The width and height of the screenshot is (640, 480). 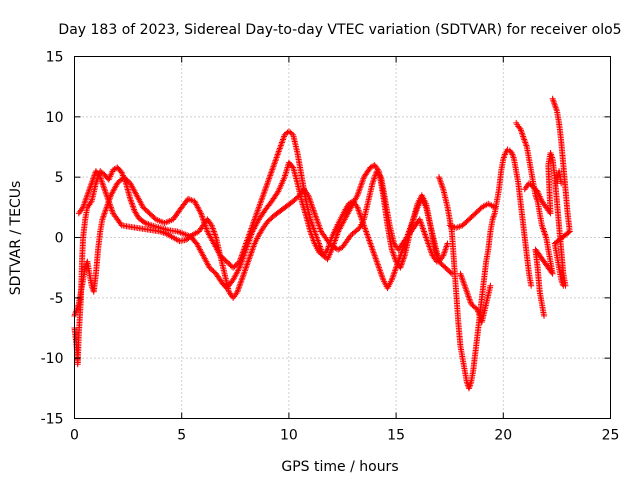 I want to click on x-tick-label: 5, so click(x=181, y=436).